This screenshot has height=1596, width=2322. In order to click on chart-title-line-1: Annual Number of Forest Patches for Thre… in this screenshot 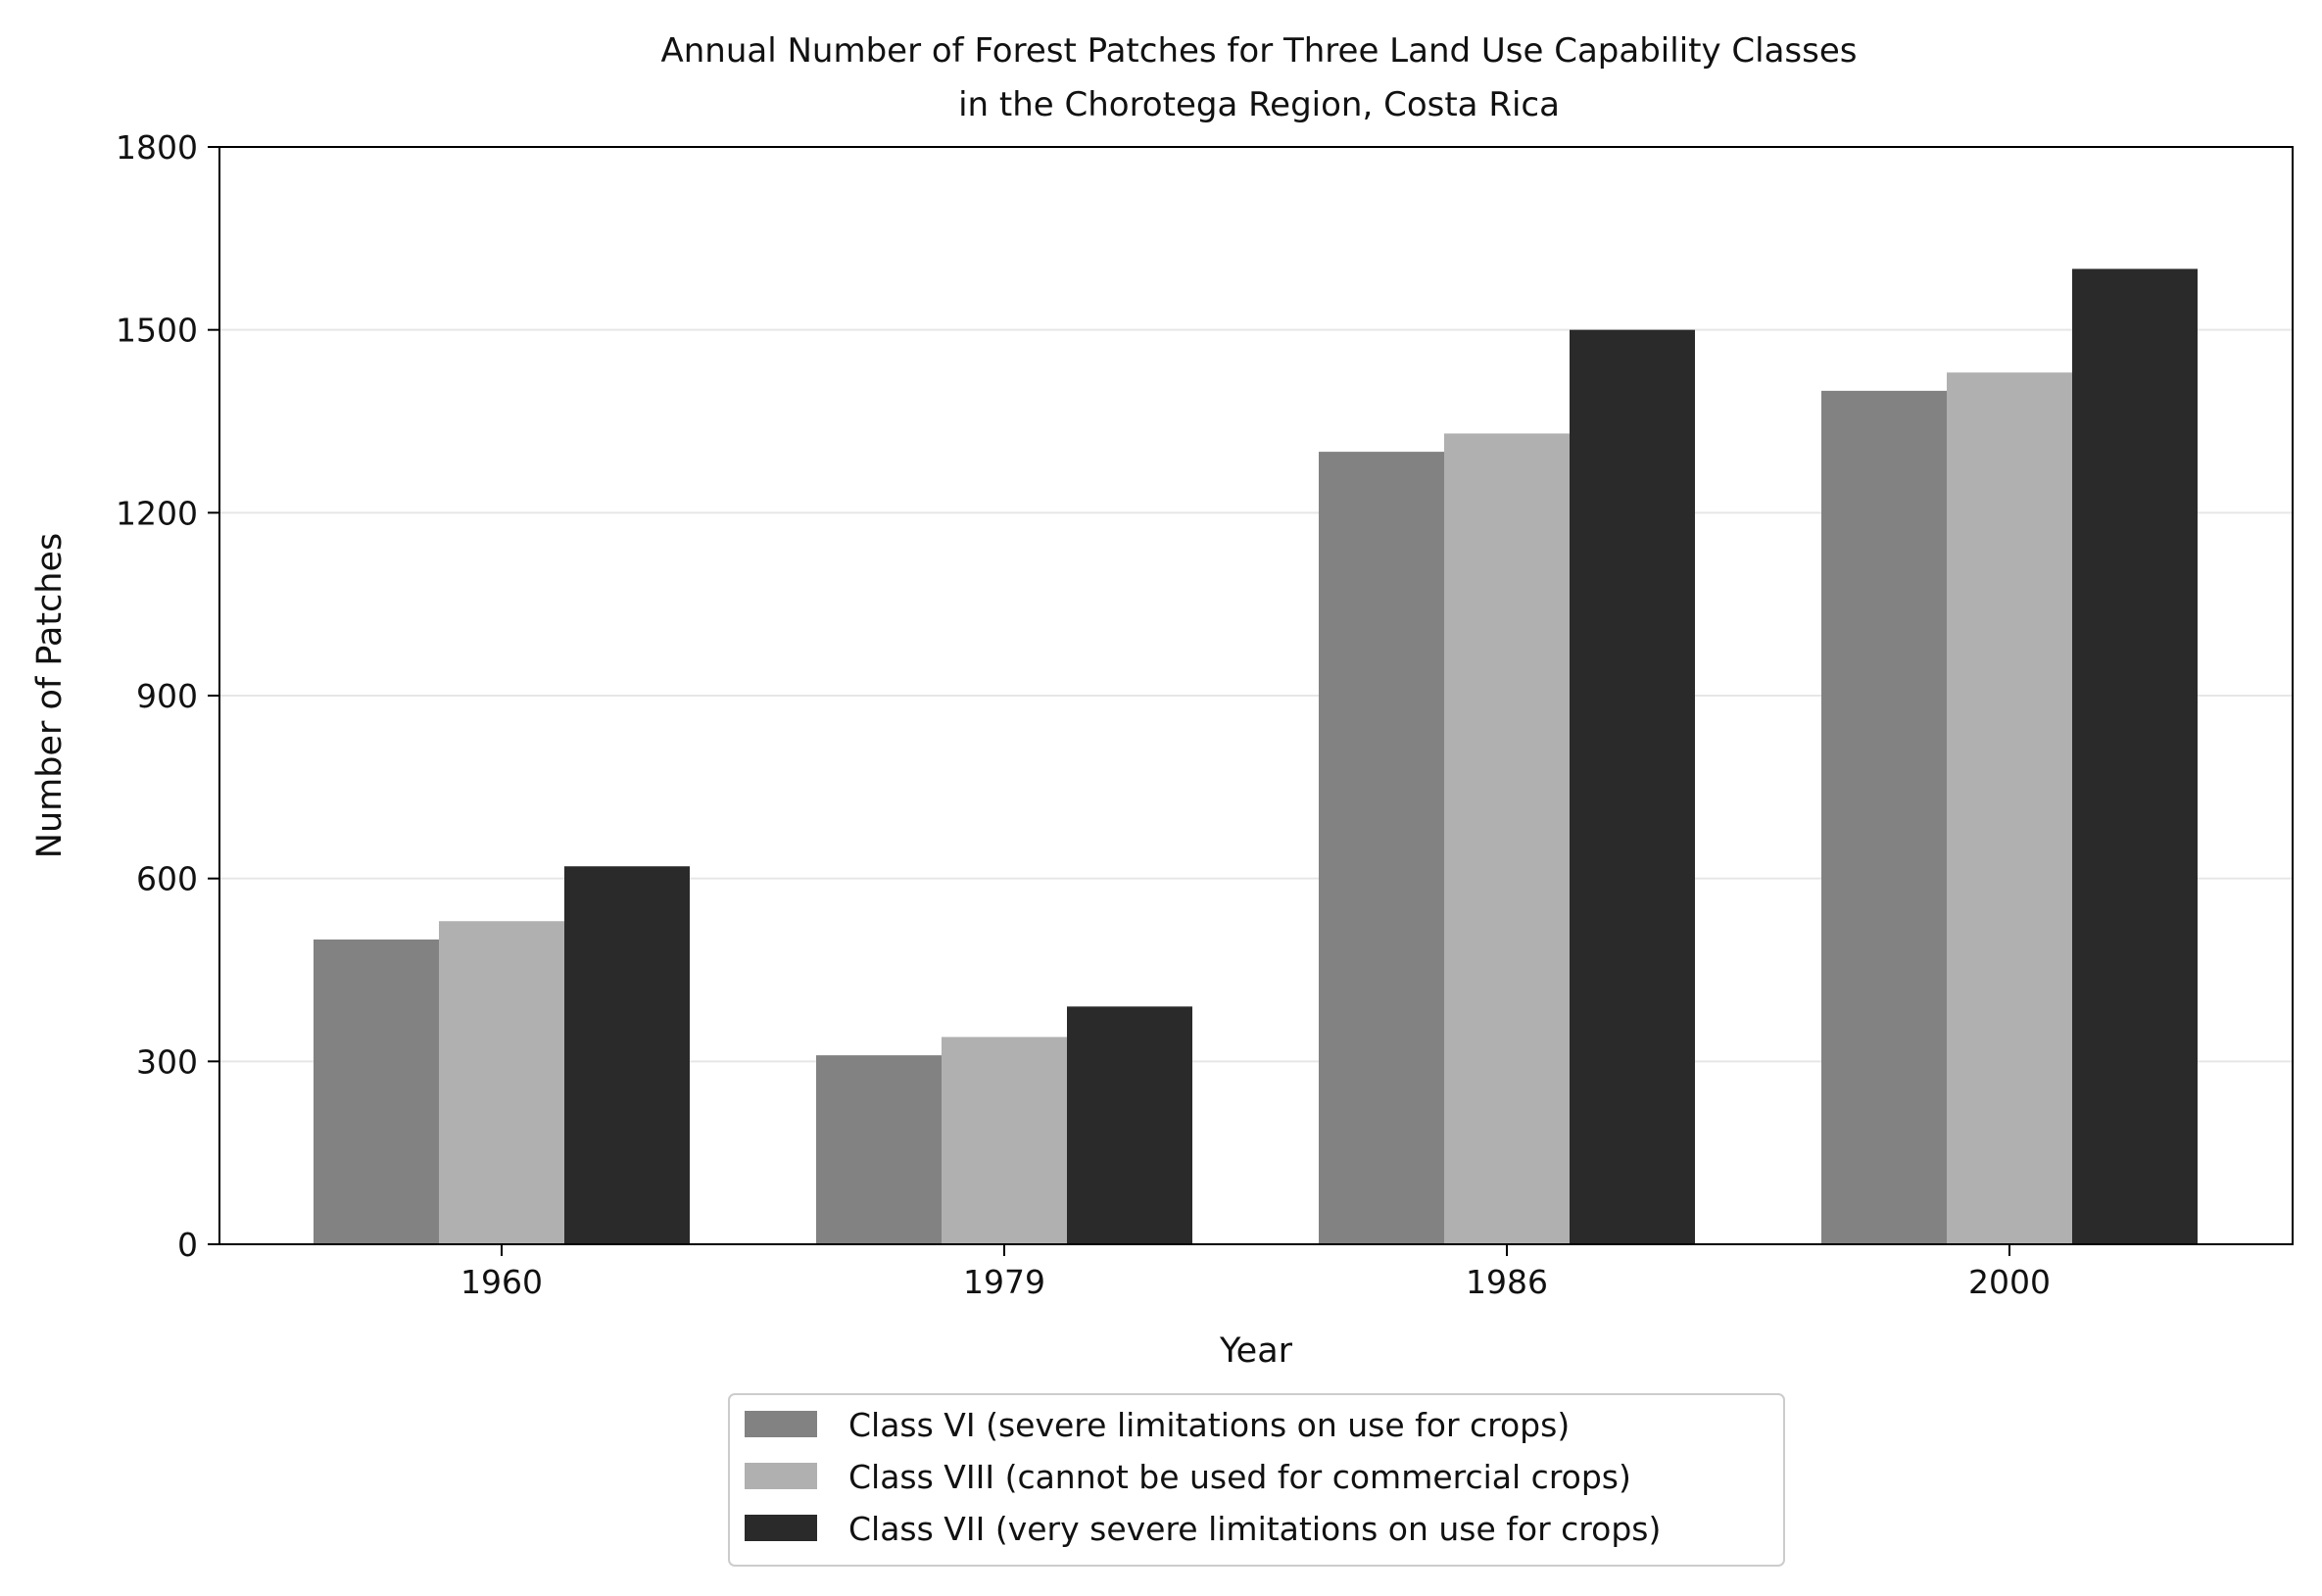, I will do `click(1259, 51)`.